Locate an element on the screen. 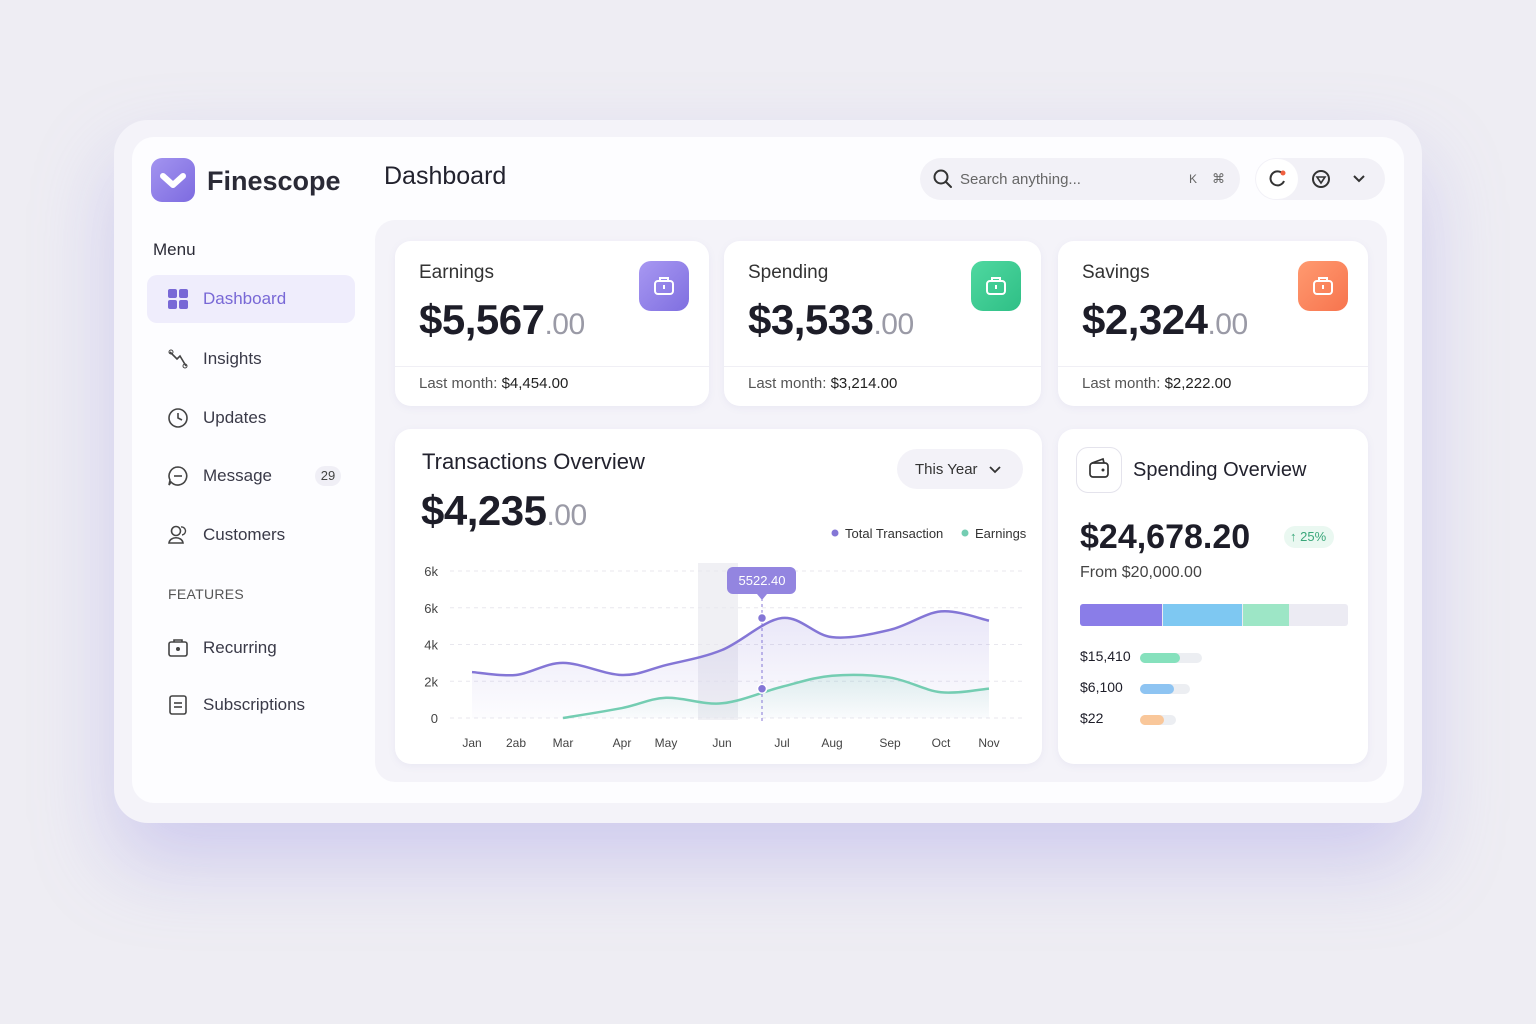 Image resolution: width=1536 pixels, height=1024 pixels. menu-item: Recurring is located at coordinates (251, 648).